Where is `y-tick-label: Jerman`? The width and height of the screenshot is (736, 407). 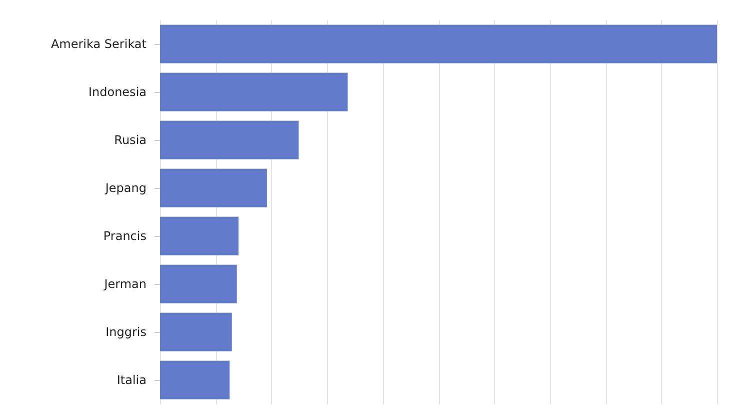
y-tick-label: Jerman is located at coordinates (124, 284).